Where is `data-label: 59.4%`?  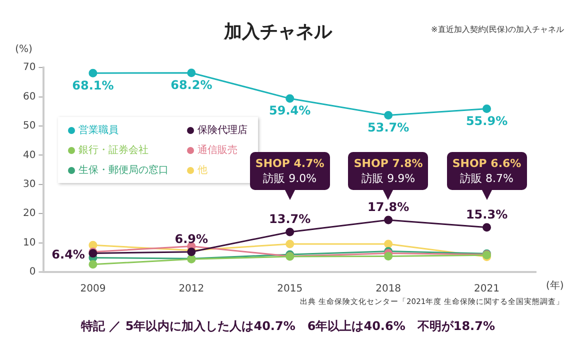
data-label: 59.4% is located at coordinates (290, 111).